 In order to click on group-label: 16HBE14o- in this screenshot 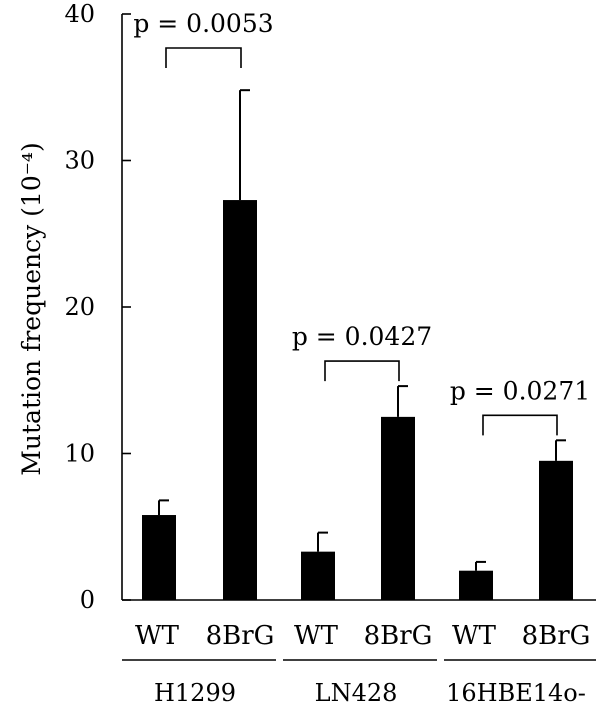, I will do `click(516, 693)`.